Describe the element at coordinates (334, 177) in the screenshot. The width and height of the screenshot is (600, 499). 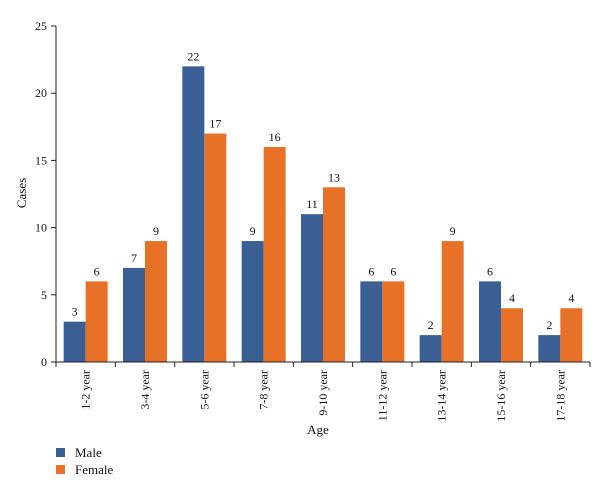
I see `data-label-female: 13` at that location.